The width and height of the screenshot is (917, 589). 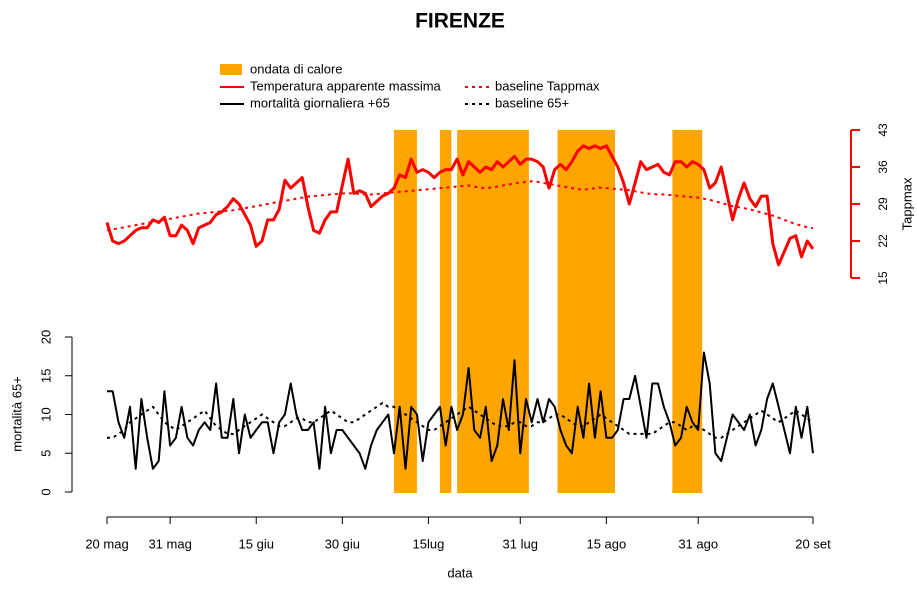 What do you see at coordinates (169, 543) in the screenshot?
I see `x-tick-label: 31 mag` at bounding box center [169, 543].